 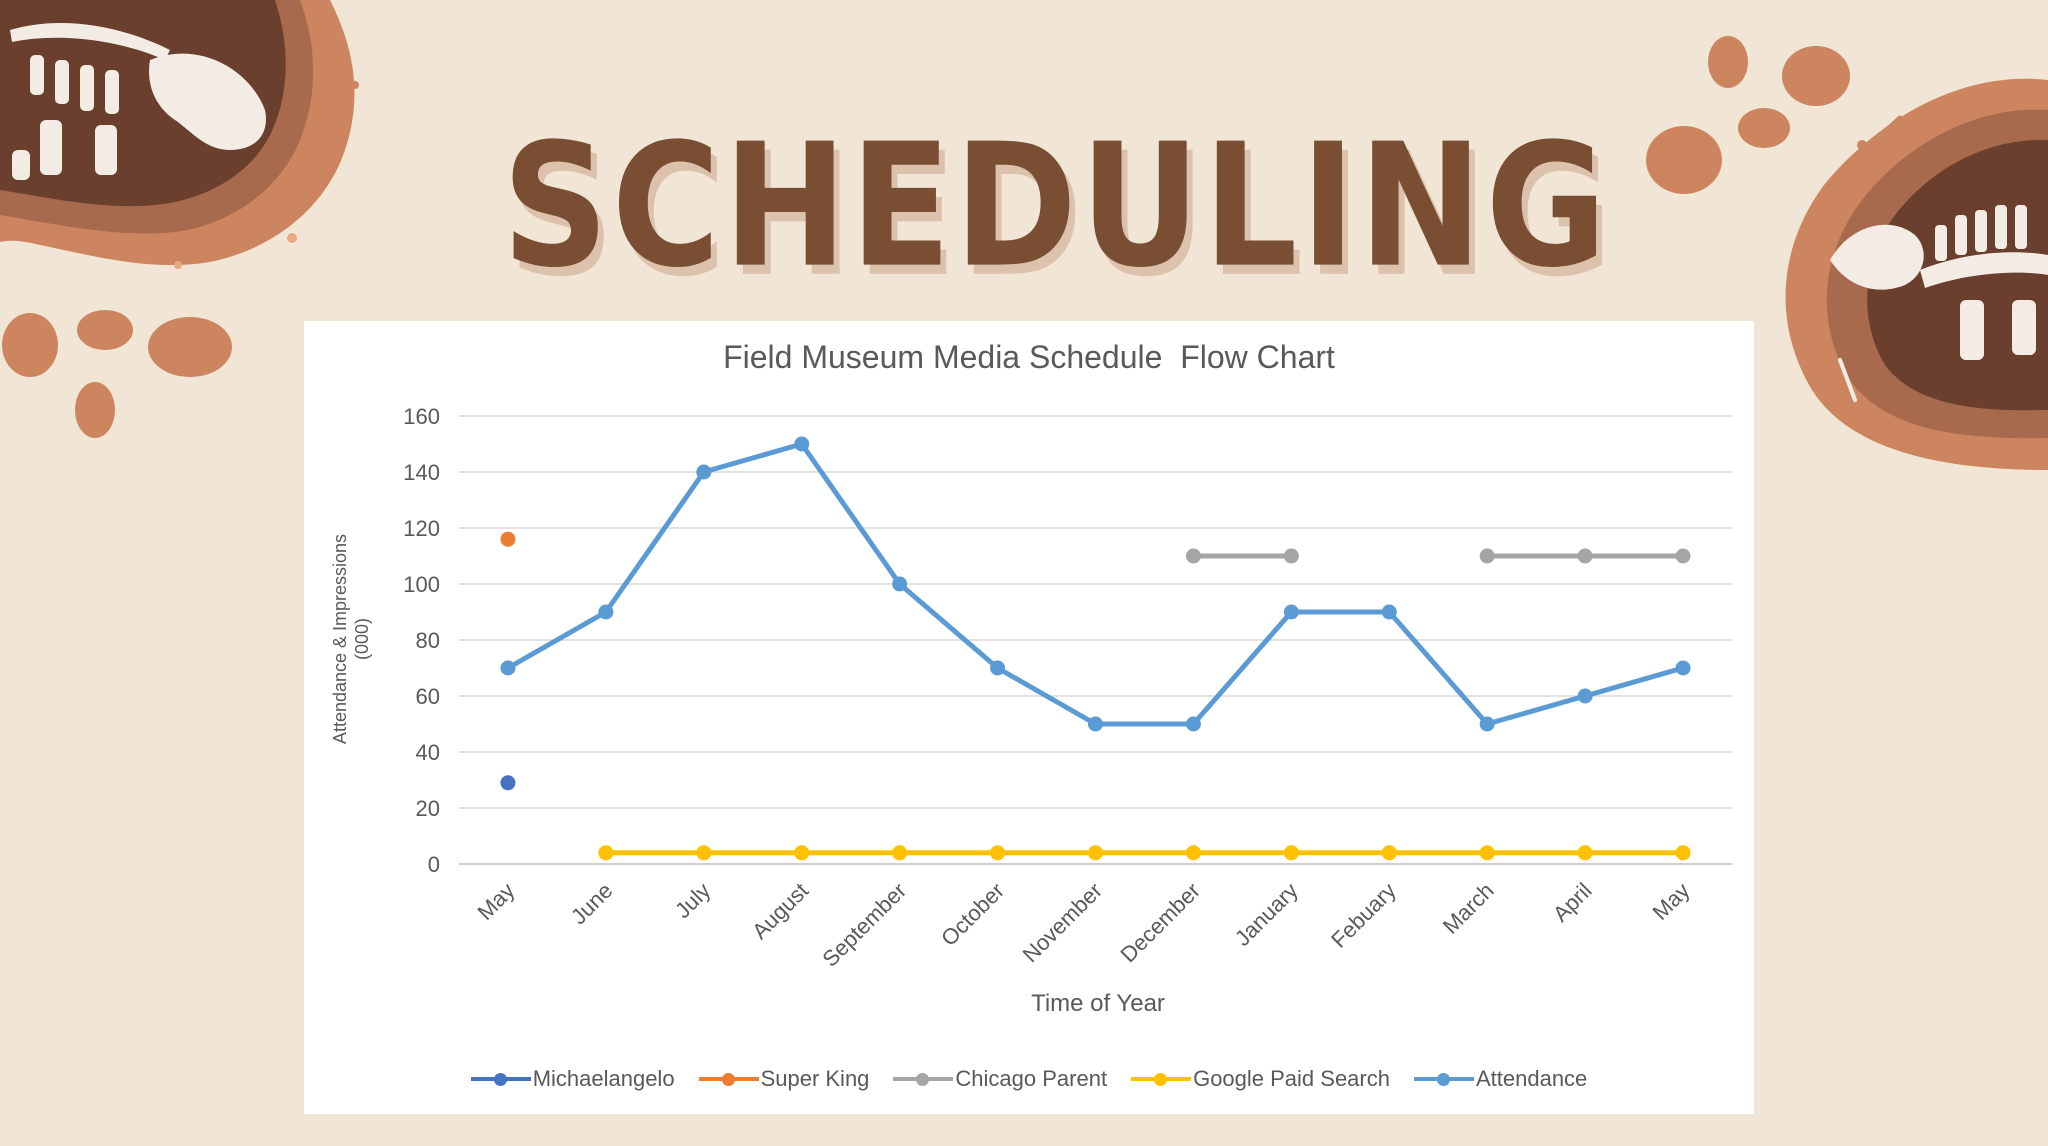 I want to click on legend-label: Super King, so click(x=815, y=1078).